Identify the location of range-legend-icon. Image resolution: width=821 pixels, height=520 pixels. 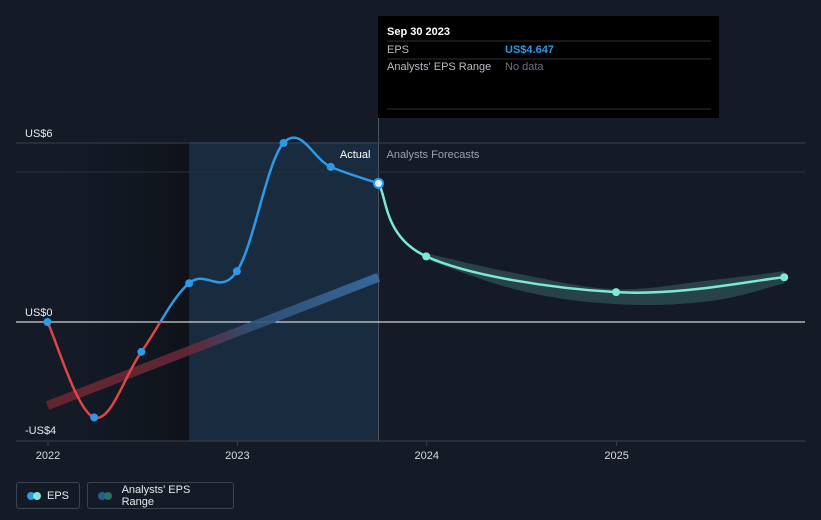
(106, 495).